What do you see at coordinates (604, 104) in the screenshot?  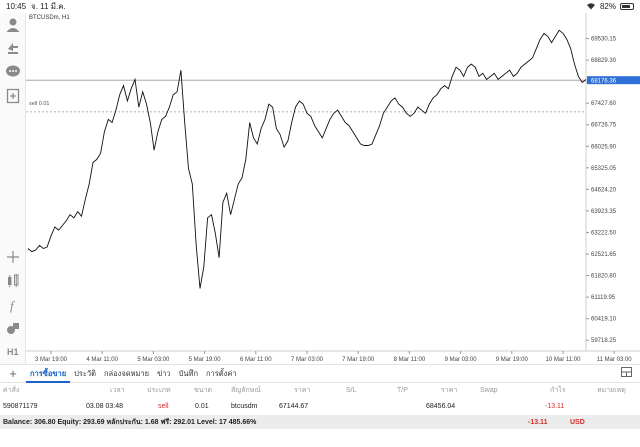 I see `price-tick-label: 67427.60` at bounding box center [604, 104].